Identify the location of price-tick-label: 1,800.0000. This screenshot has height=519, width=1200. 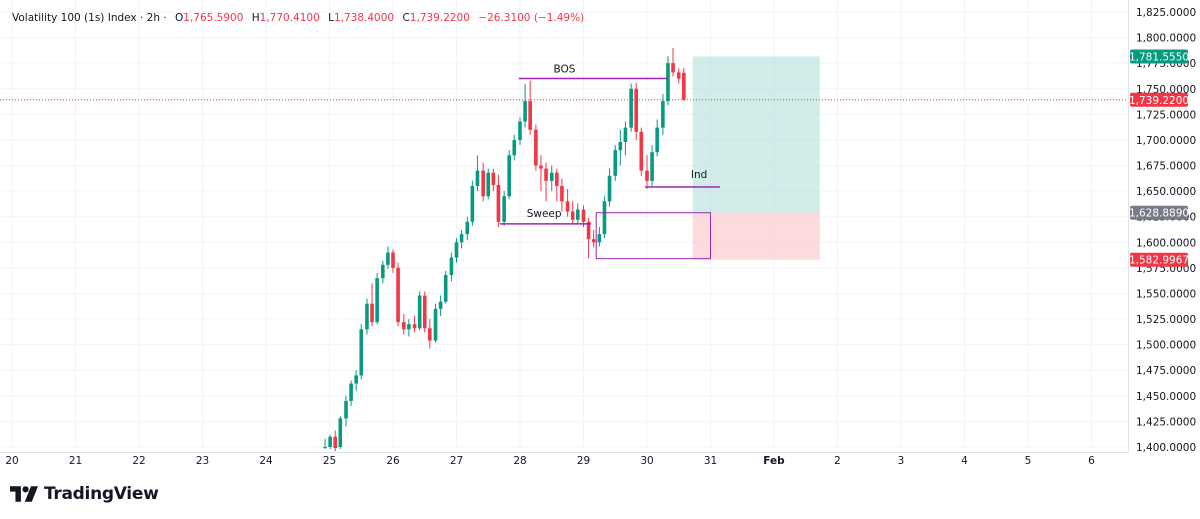
(1166, 39).